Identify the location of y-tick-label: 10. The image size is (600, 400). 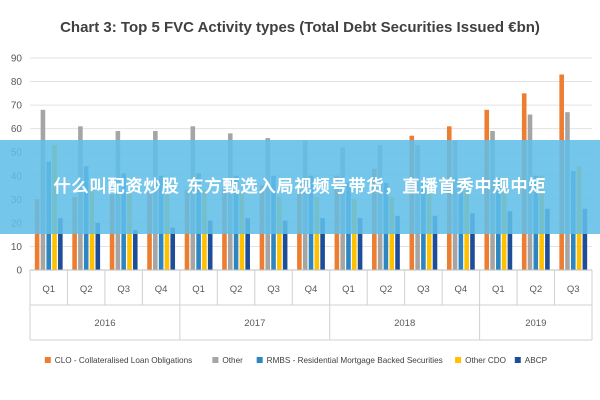
(17, 247).